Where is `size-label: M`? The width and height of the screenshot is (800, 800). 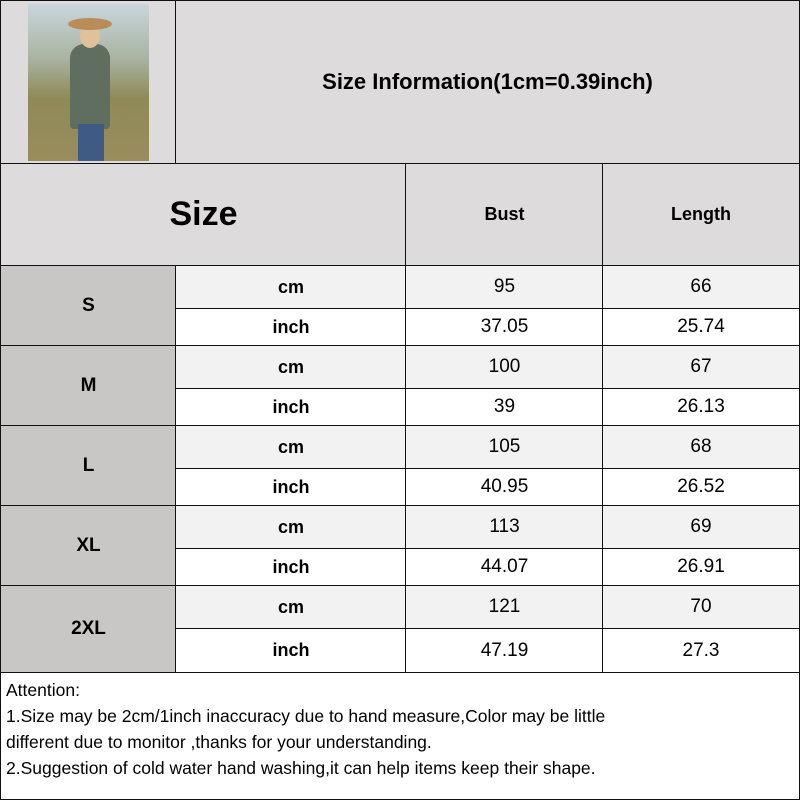 size-label: M is located at coordinates (88, 385).